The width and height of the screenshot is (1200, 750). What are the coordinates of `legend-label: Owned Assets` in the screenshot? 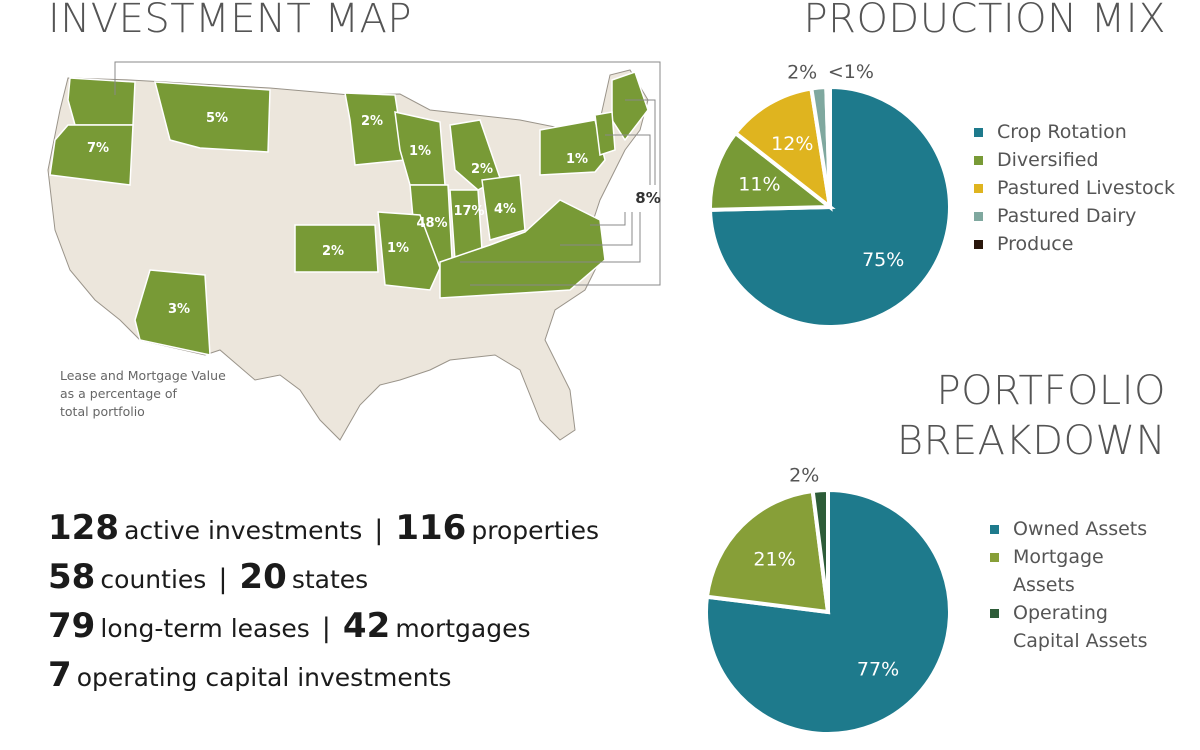 It's located at (1080, 529).